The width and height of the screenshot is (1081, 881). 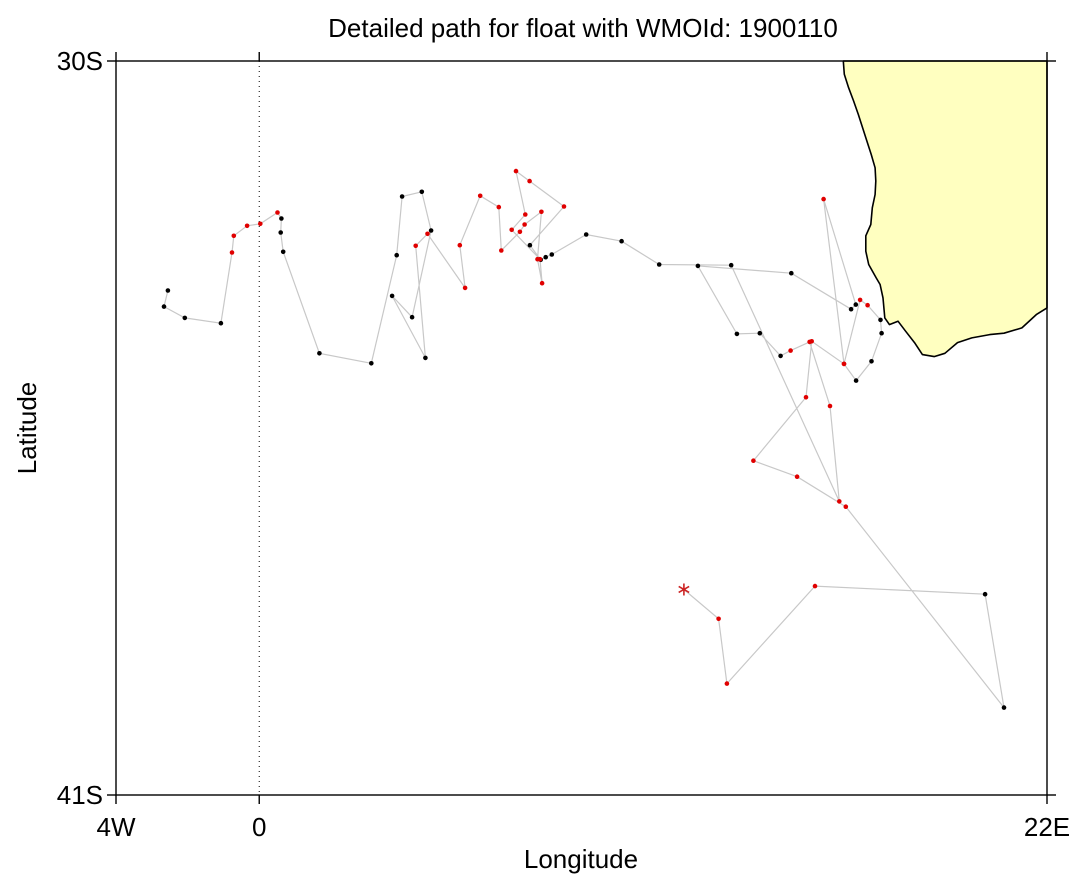 I want to click on land-africa, so click(x=945, y=209).